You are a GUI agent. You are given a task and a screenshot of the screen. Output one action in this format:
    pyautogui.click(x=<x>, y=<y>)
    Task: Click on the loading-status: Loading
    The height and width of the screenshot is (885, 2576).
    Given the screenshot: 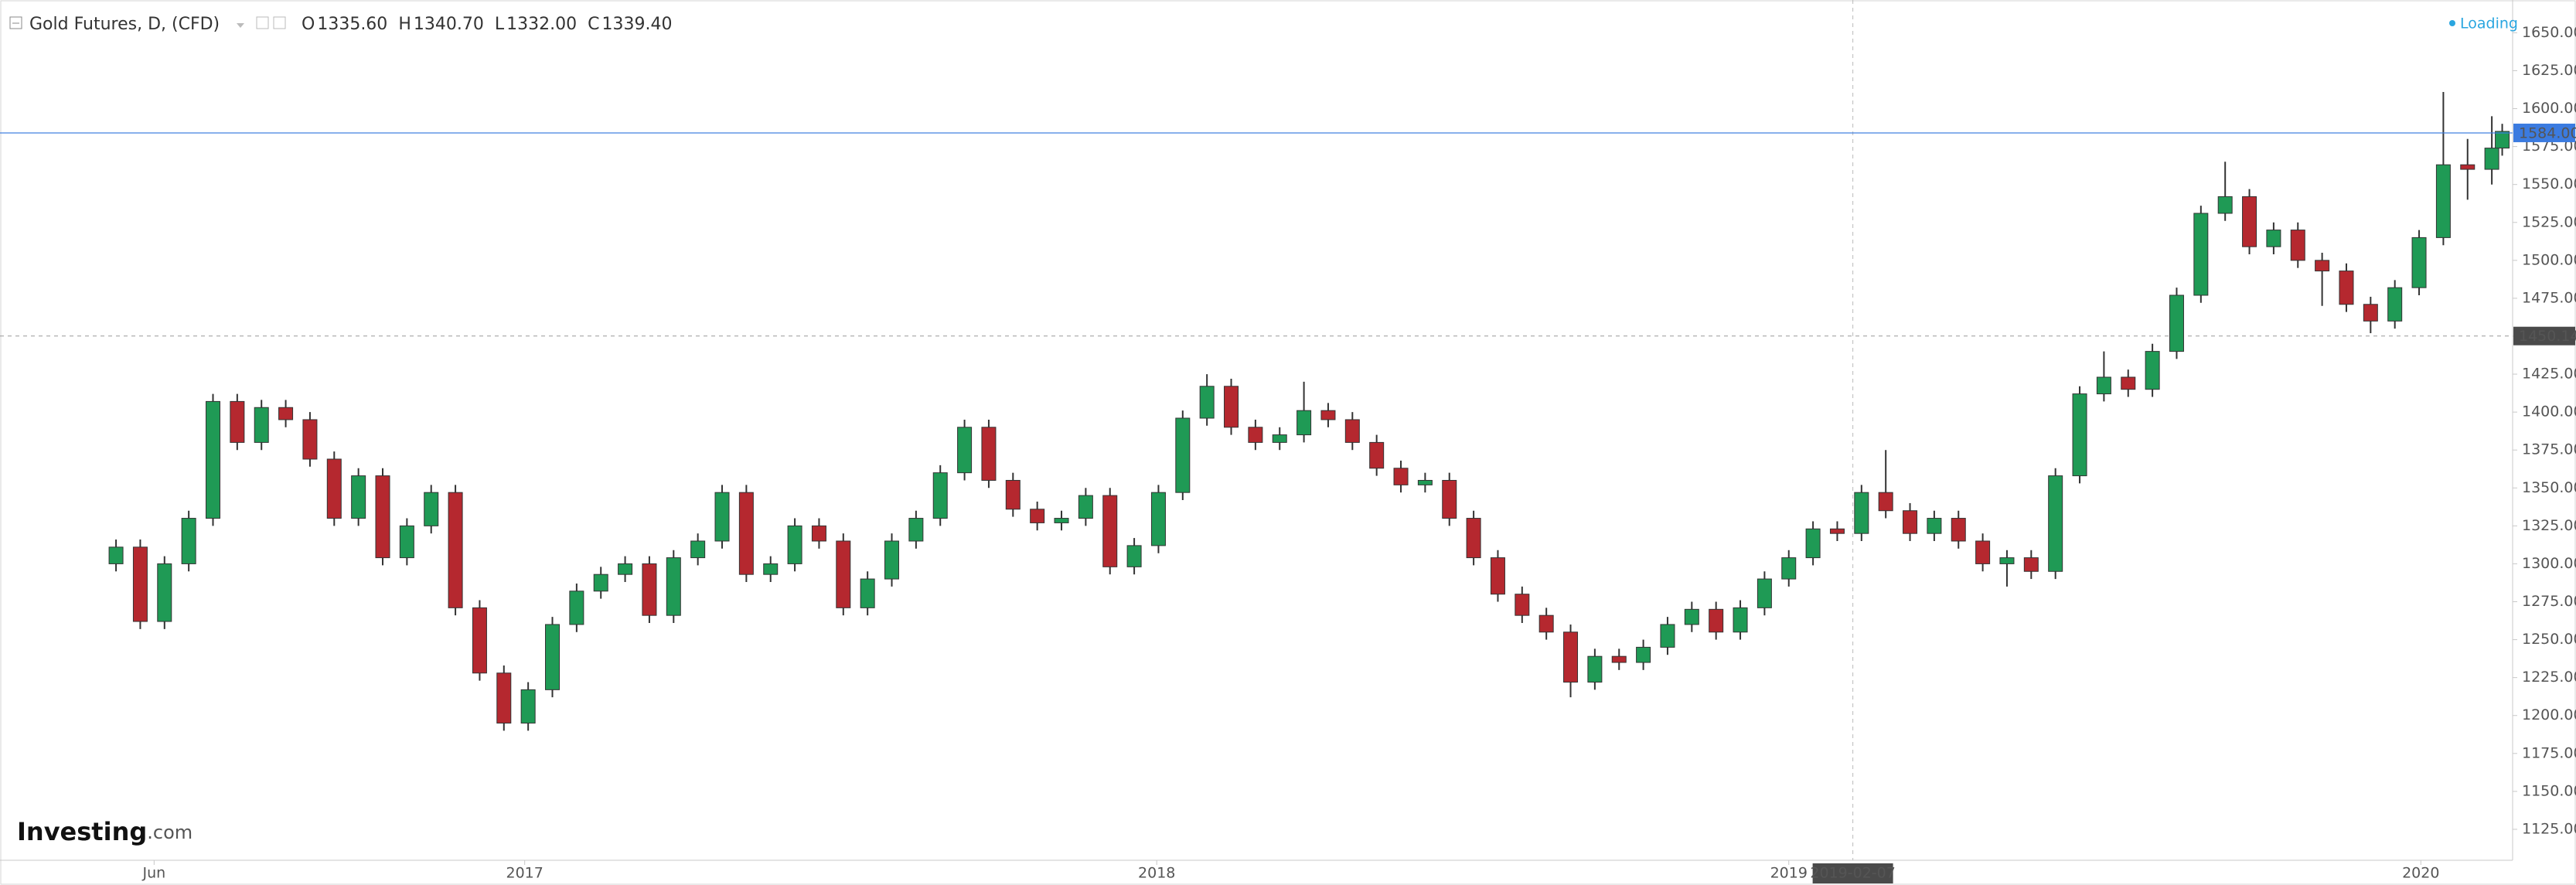 What is the action you would take?
    pyautogui.click(x=2489, y=23)
    